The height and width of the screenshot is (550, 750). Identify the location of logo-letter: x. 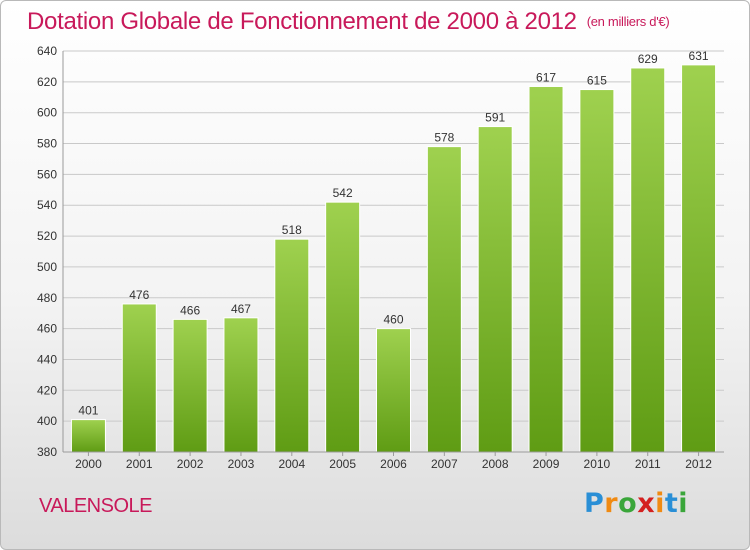
(646, 503).